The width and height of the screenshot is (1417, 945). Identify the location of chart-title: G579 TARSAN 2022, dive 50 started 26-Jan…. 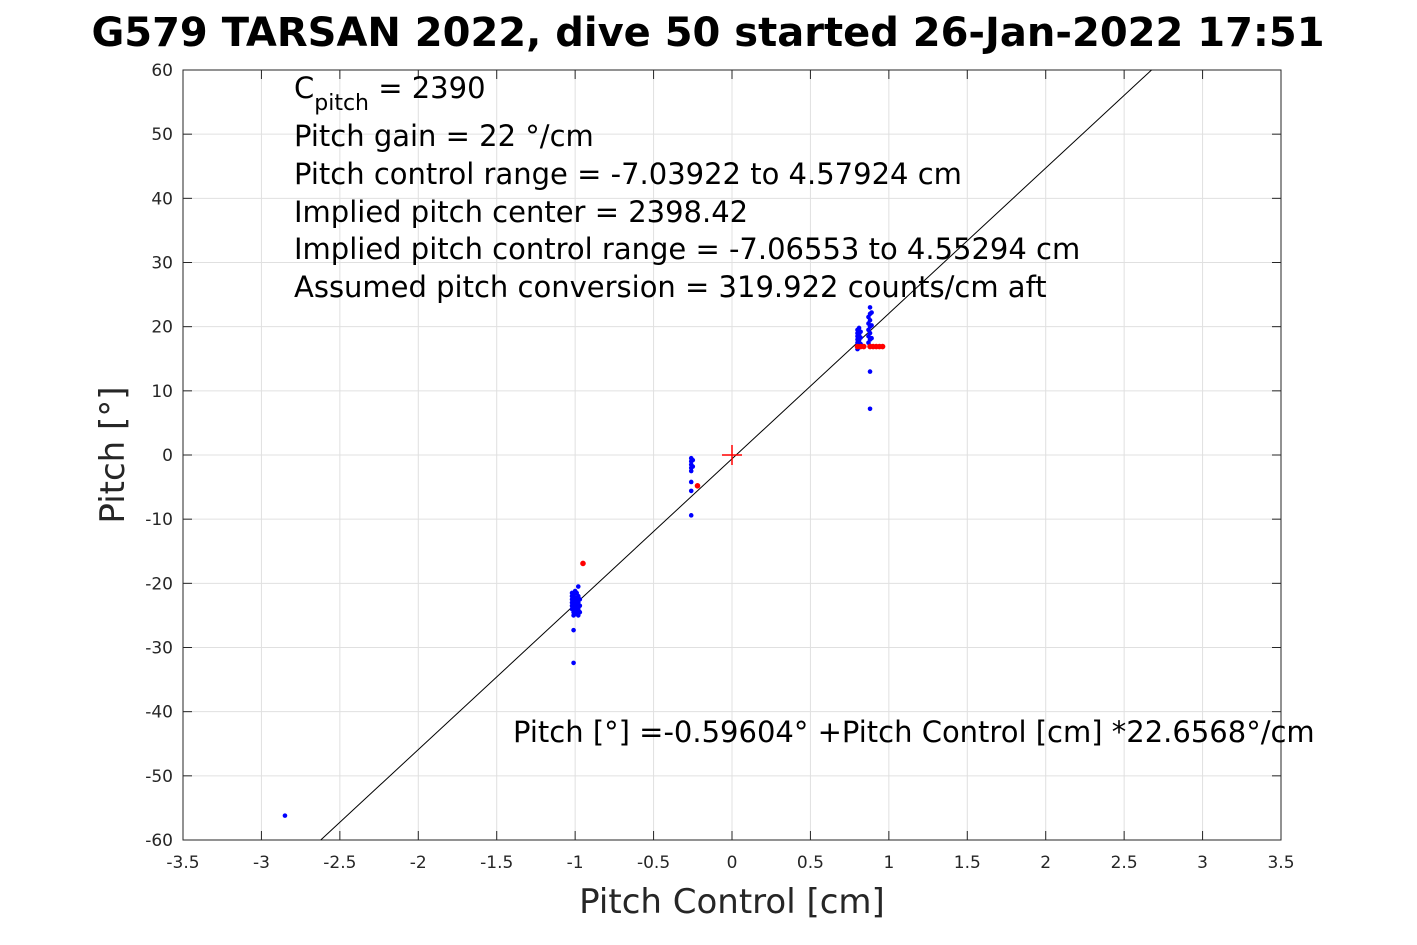
(707, 33).